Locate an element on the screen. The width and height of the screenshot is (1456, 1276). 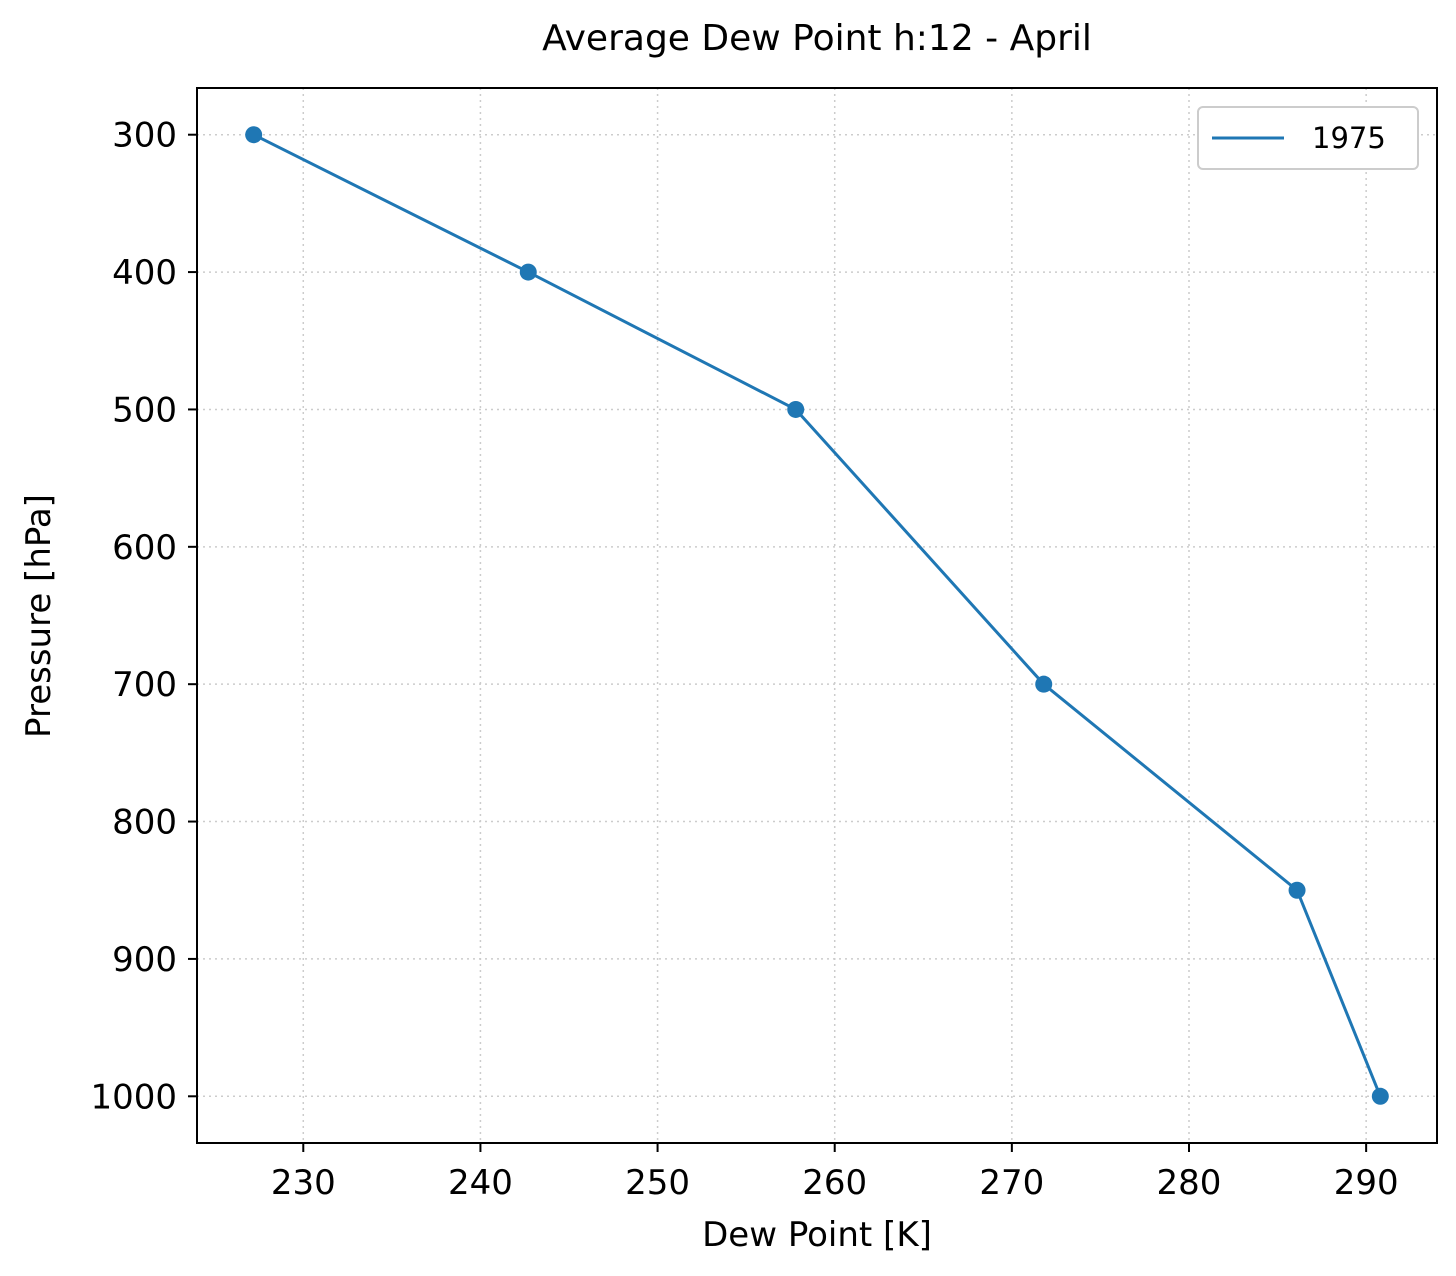
chart-title: Average Dew Point h:12 - April is located at coordinates (817, 38).